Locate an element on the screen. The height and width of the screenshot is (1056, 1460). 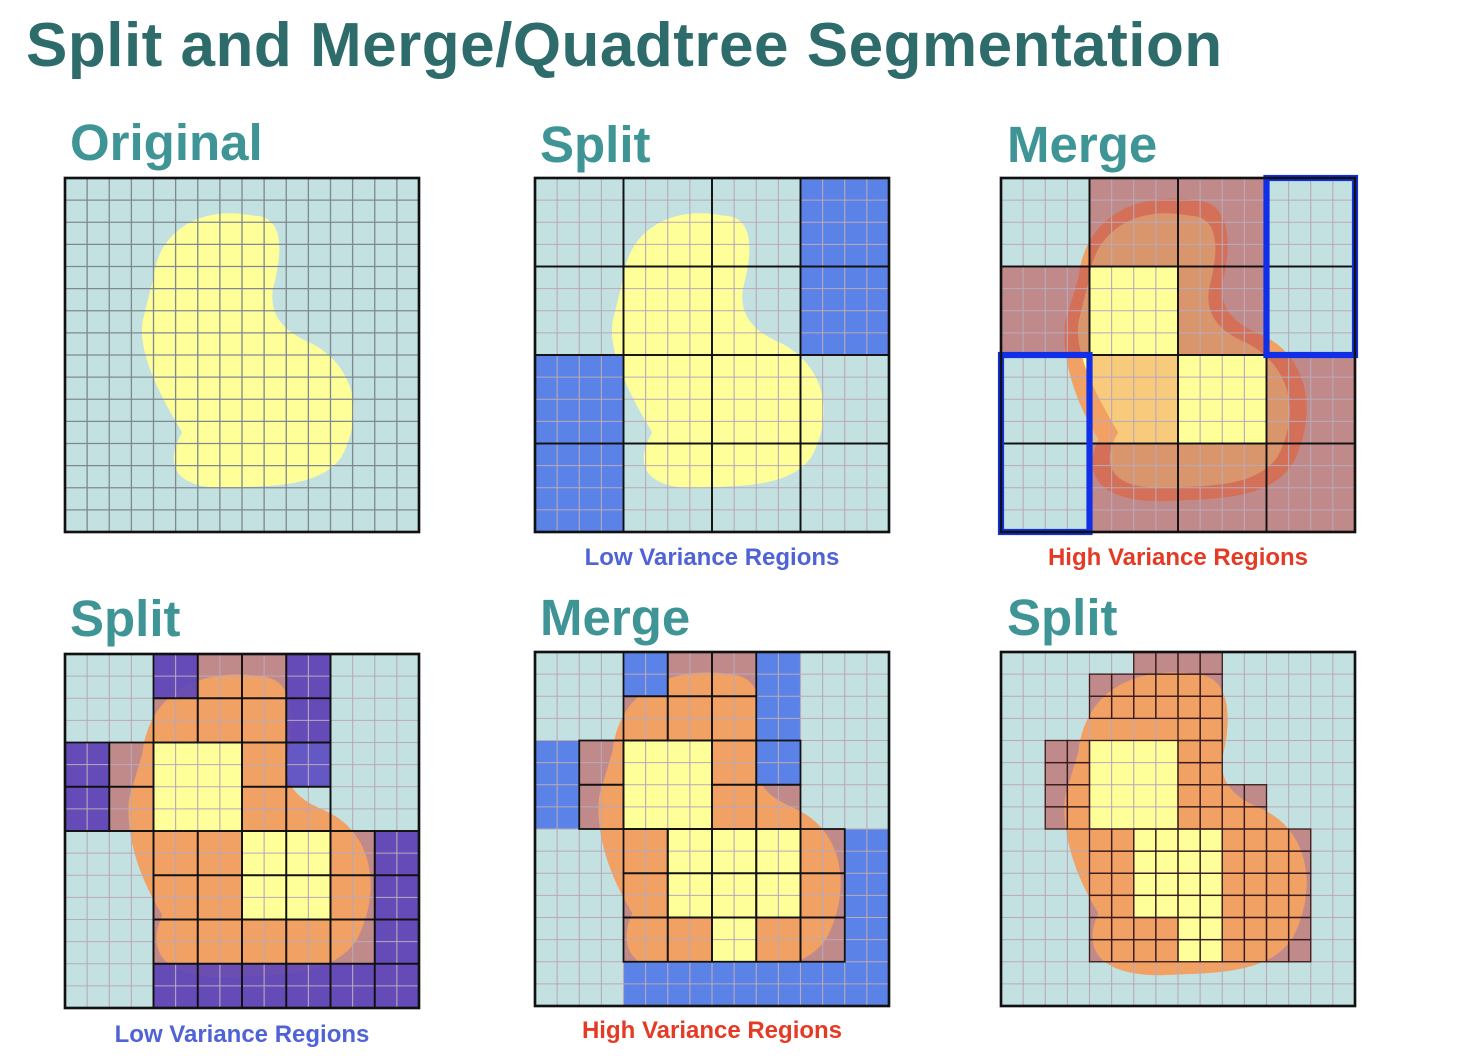
panel-merge-2-label: Merge is located at coordinates (615, 617).